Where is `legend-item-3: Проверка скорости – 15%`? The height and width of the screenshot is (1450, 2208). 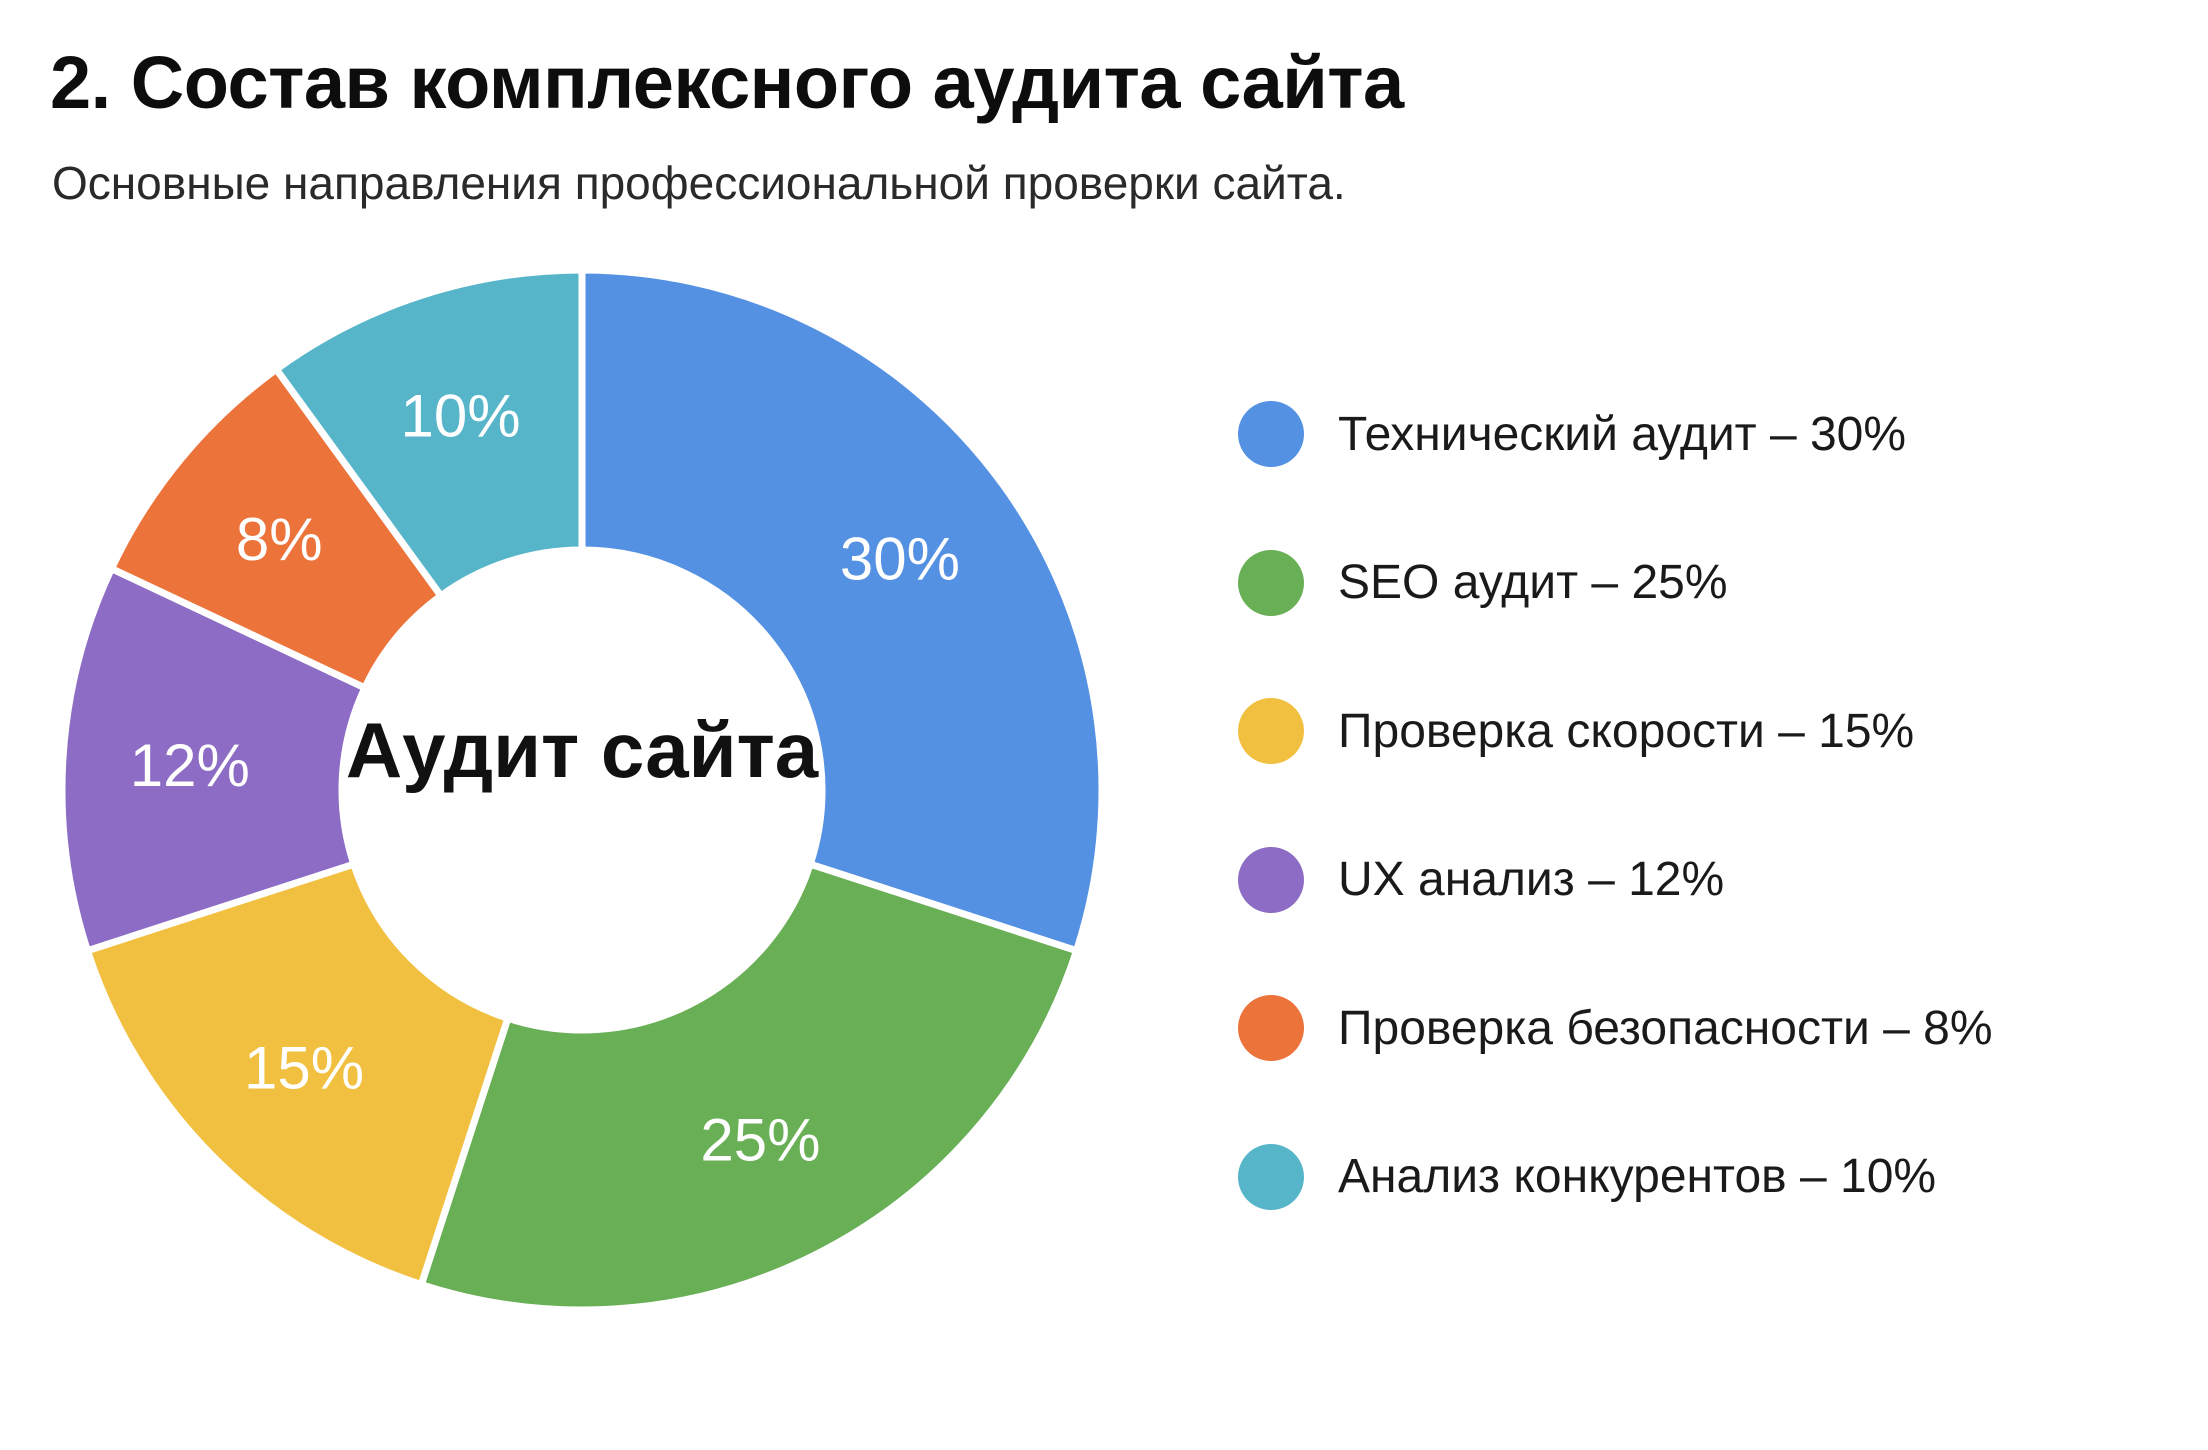
legend-item-3: Проверка скорости – 15% is located at coordinates (1615, 731).